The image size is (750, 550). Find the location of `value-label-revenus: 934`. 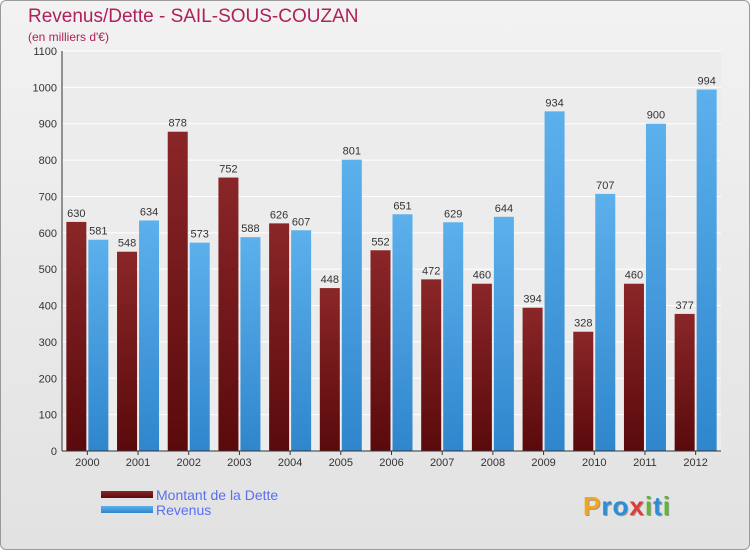

value-label-revenus: 934 is located at coordinates (554, 103).